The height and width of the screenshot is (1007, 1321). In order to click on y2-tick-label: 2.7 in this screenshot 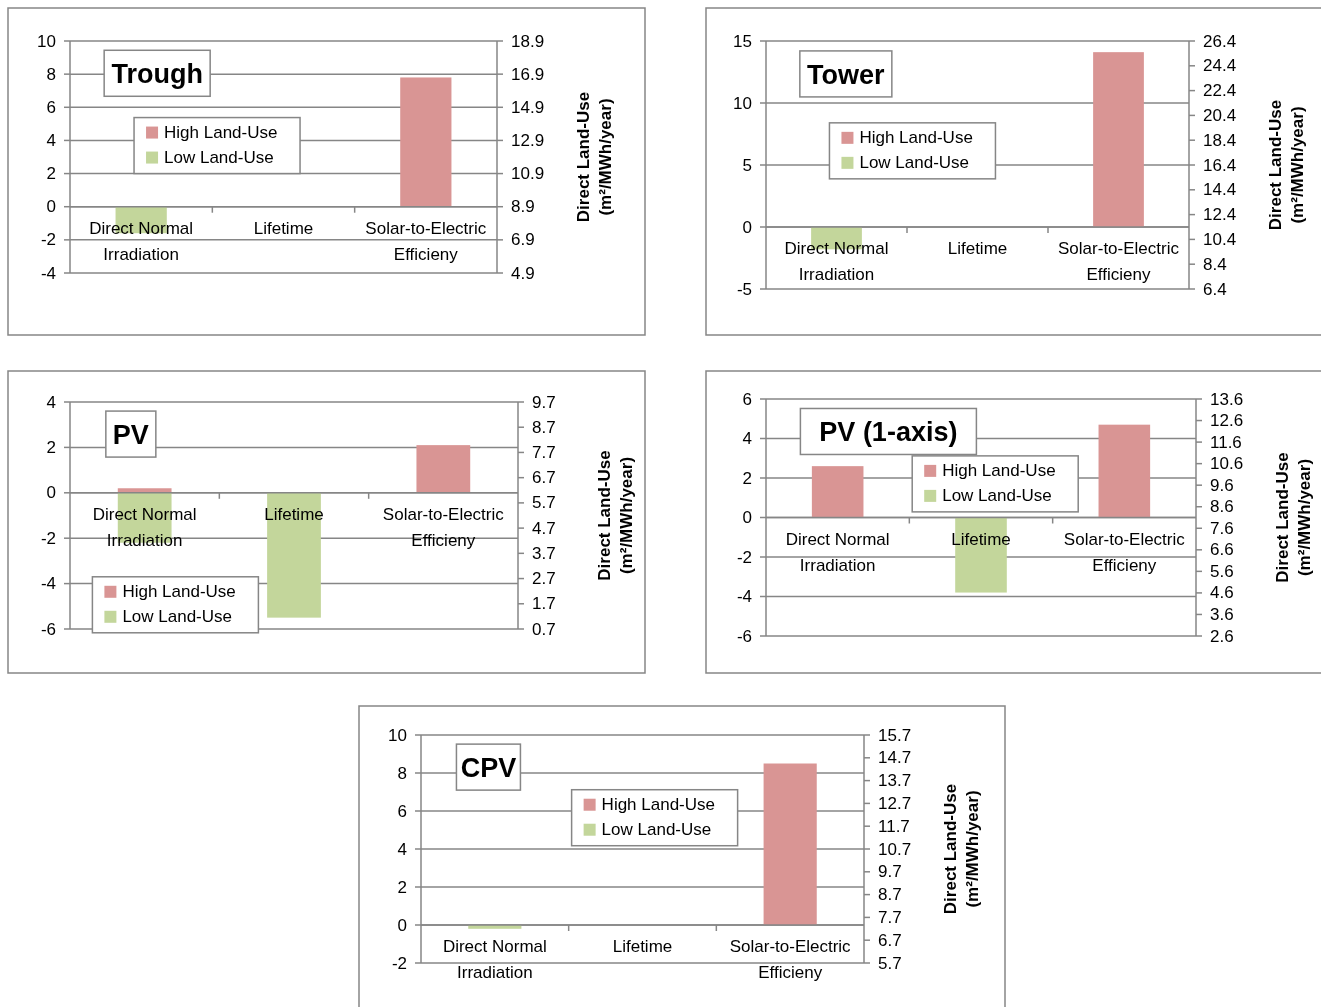, I will do `click(544, 579)`.